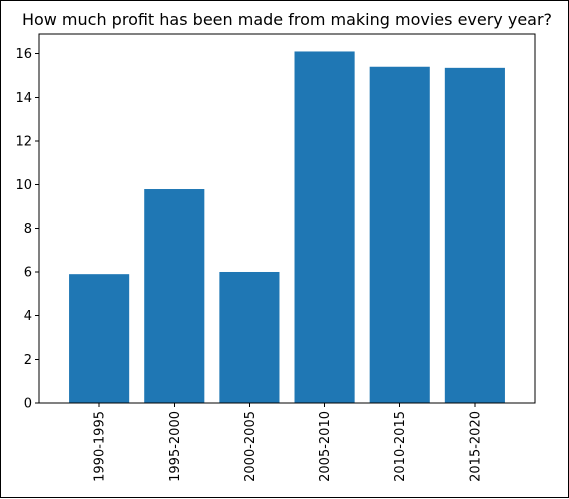 This screenshot has height=499, width=569. I want to click on bar-2000-2005, so click(249, 337).